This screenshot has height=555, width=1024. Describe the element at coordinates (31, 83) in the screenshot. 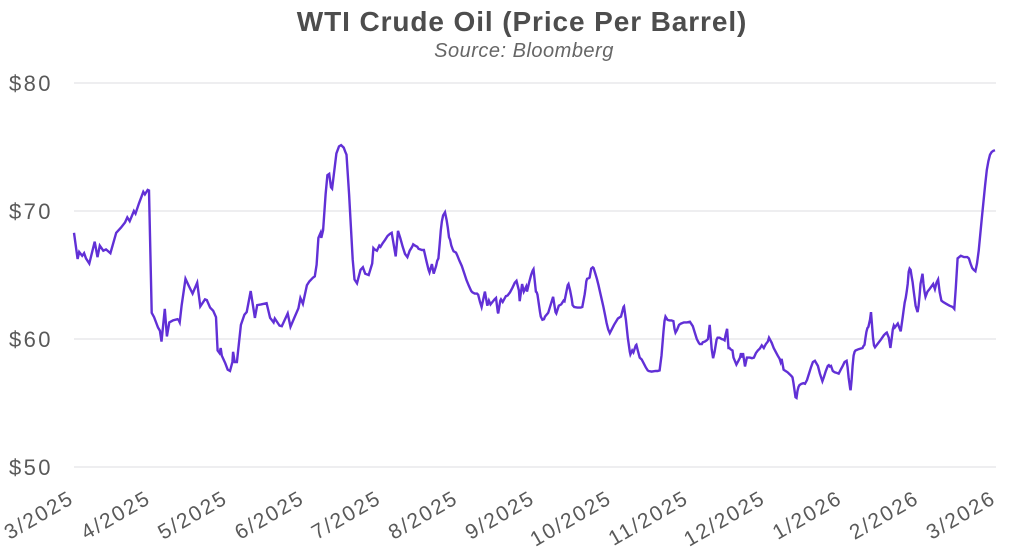

I see `svg-text: $80` at that location.